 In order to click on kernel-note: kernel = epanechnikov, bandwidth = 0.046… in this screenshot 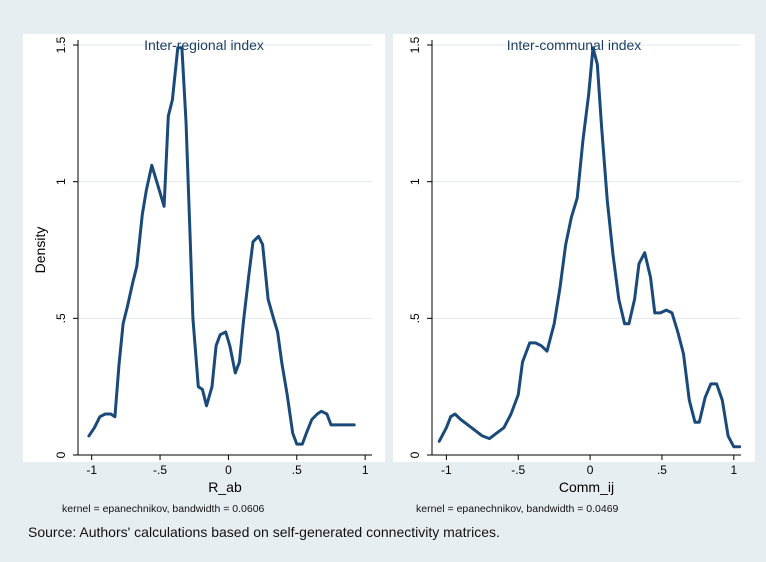, I will do `click(517, 509)`.